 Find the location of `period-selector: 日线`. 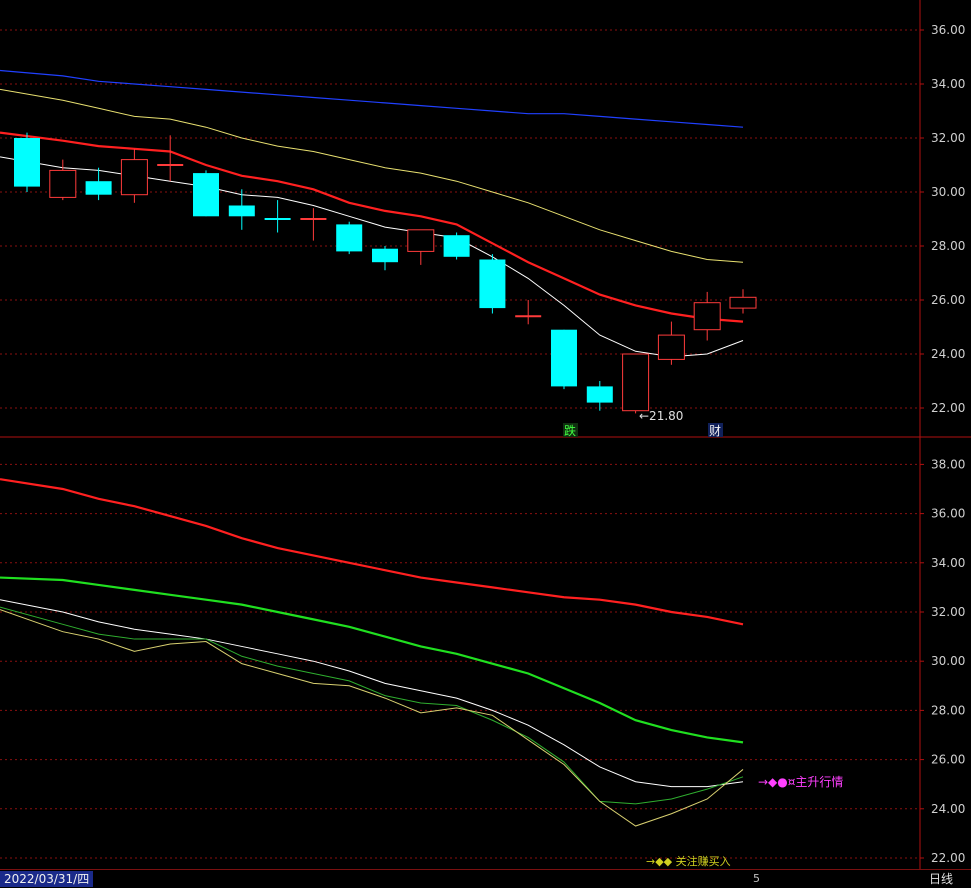

period-selector: 日线 is located at coordinates (940, 879).